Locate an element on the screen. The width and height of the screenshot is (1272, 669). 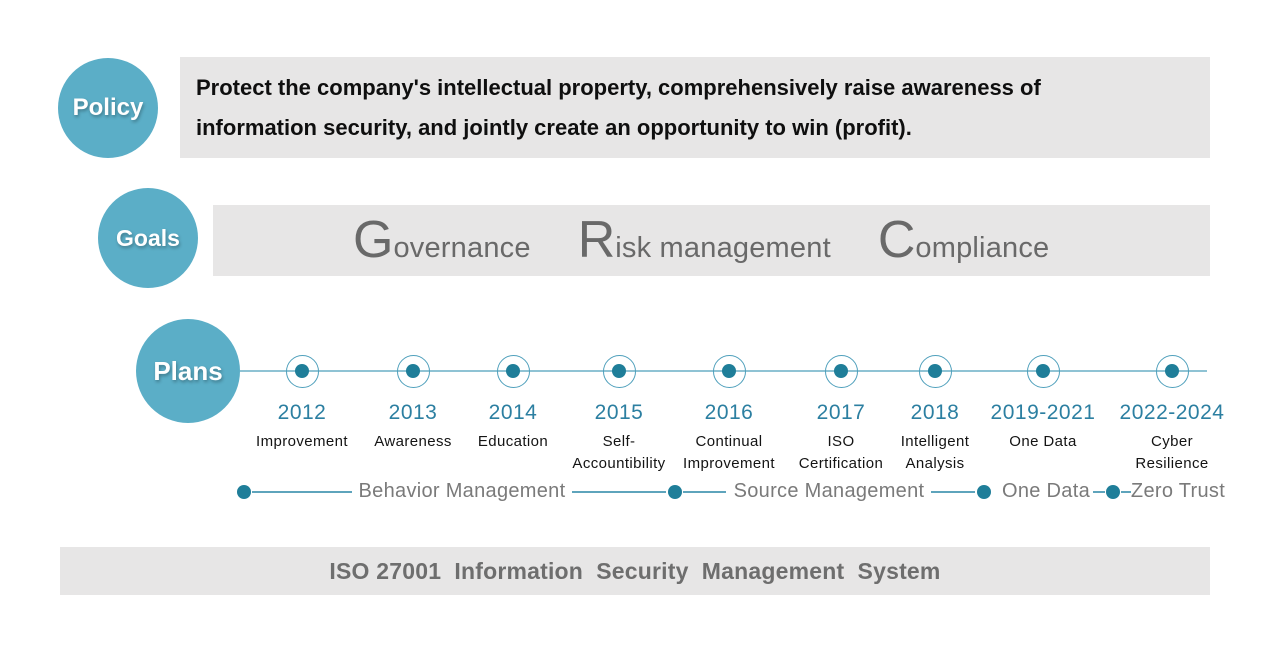
goal-governance-rest: overnance is located at coordinates (462, 248).